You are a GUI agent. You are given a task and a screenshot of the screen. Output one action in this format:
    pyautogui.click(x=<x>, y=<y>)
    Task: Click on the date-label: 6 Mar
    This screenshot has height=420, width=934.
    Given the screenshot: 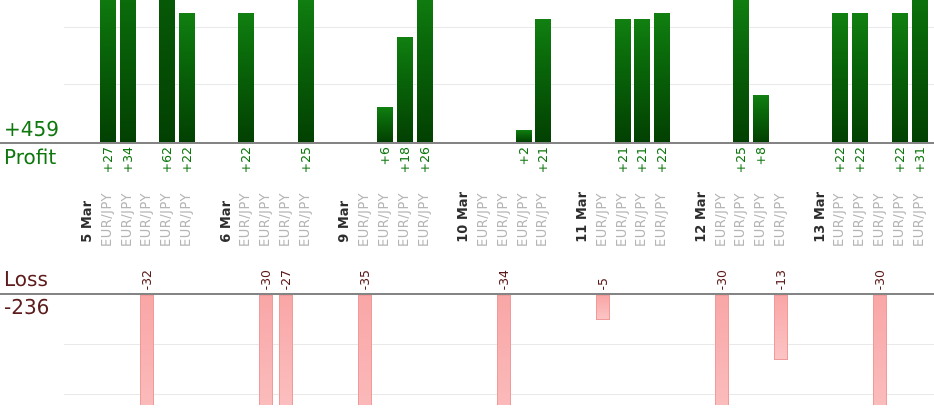 What is the action you would take?
    pyautogui.click(x=226, y=222)
    